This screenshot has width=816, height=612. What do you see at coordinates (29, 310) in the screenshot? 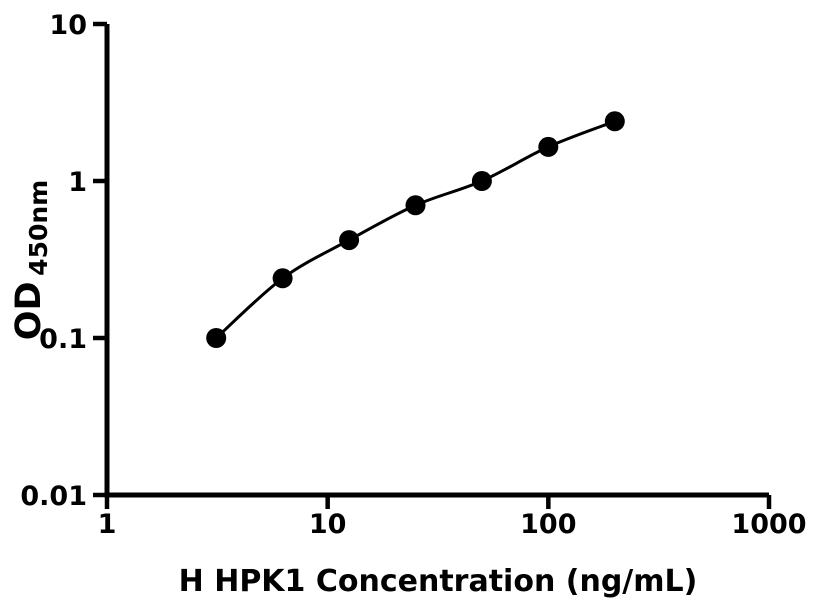
I see `y-axis-title-main: OD` at bounding box center [29, 310].